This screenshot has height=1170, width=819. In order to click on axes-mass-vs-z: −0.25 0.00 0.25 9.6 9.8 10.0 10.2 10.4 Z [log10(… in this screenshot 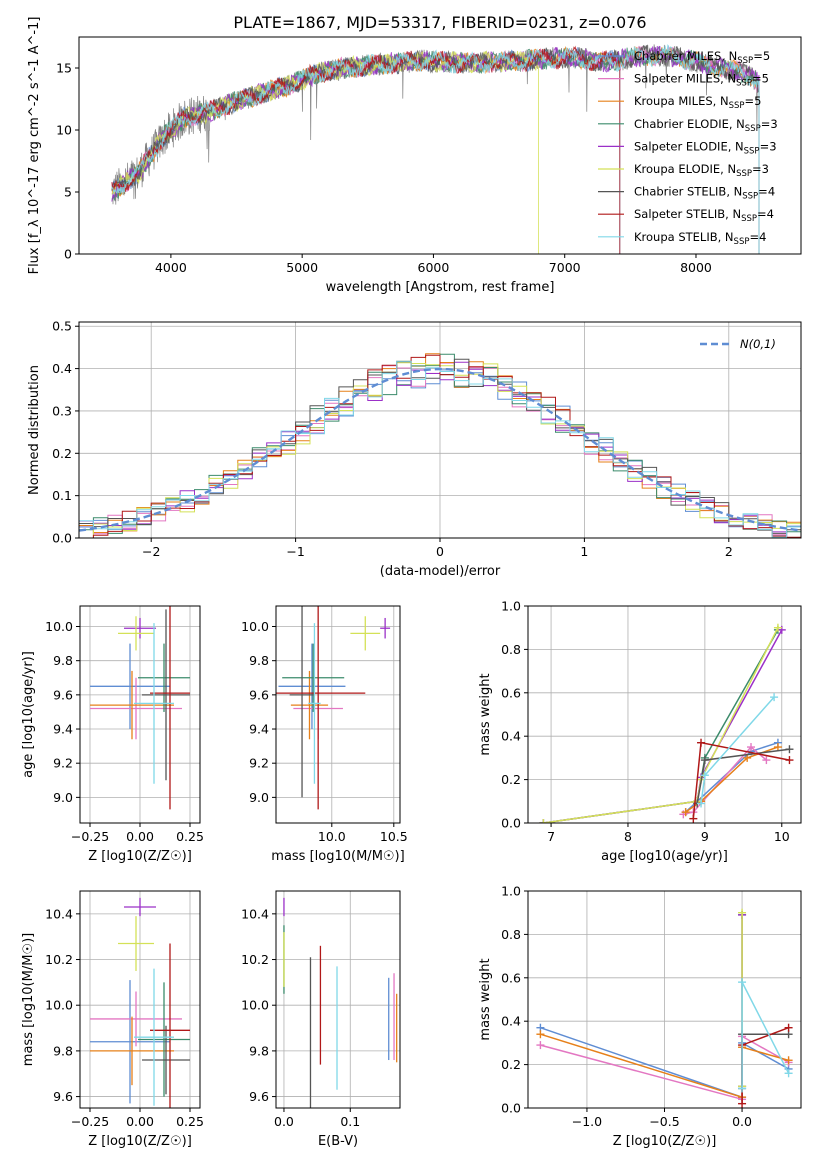, I will do `click(112, 1019)`.